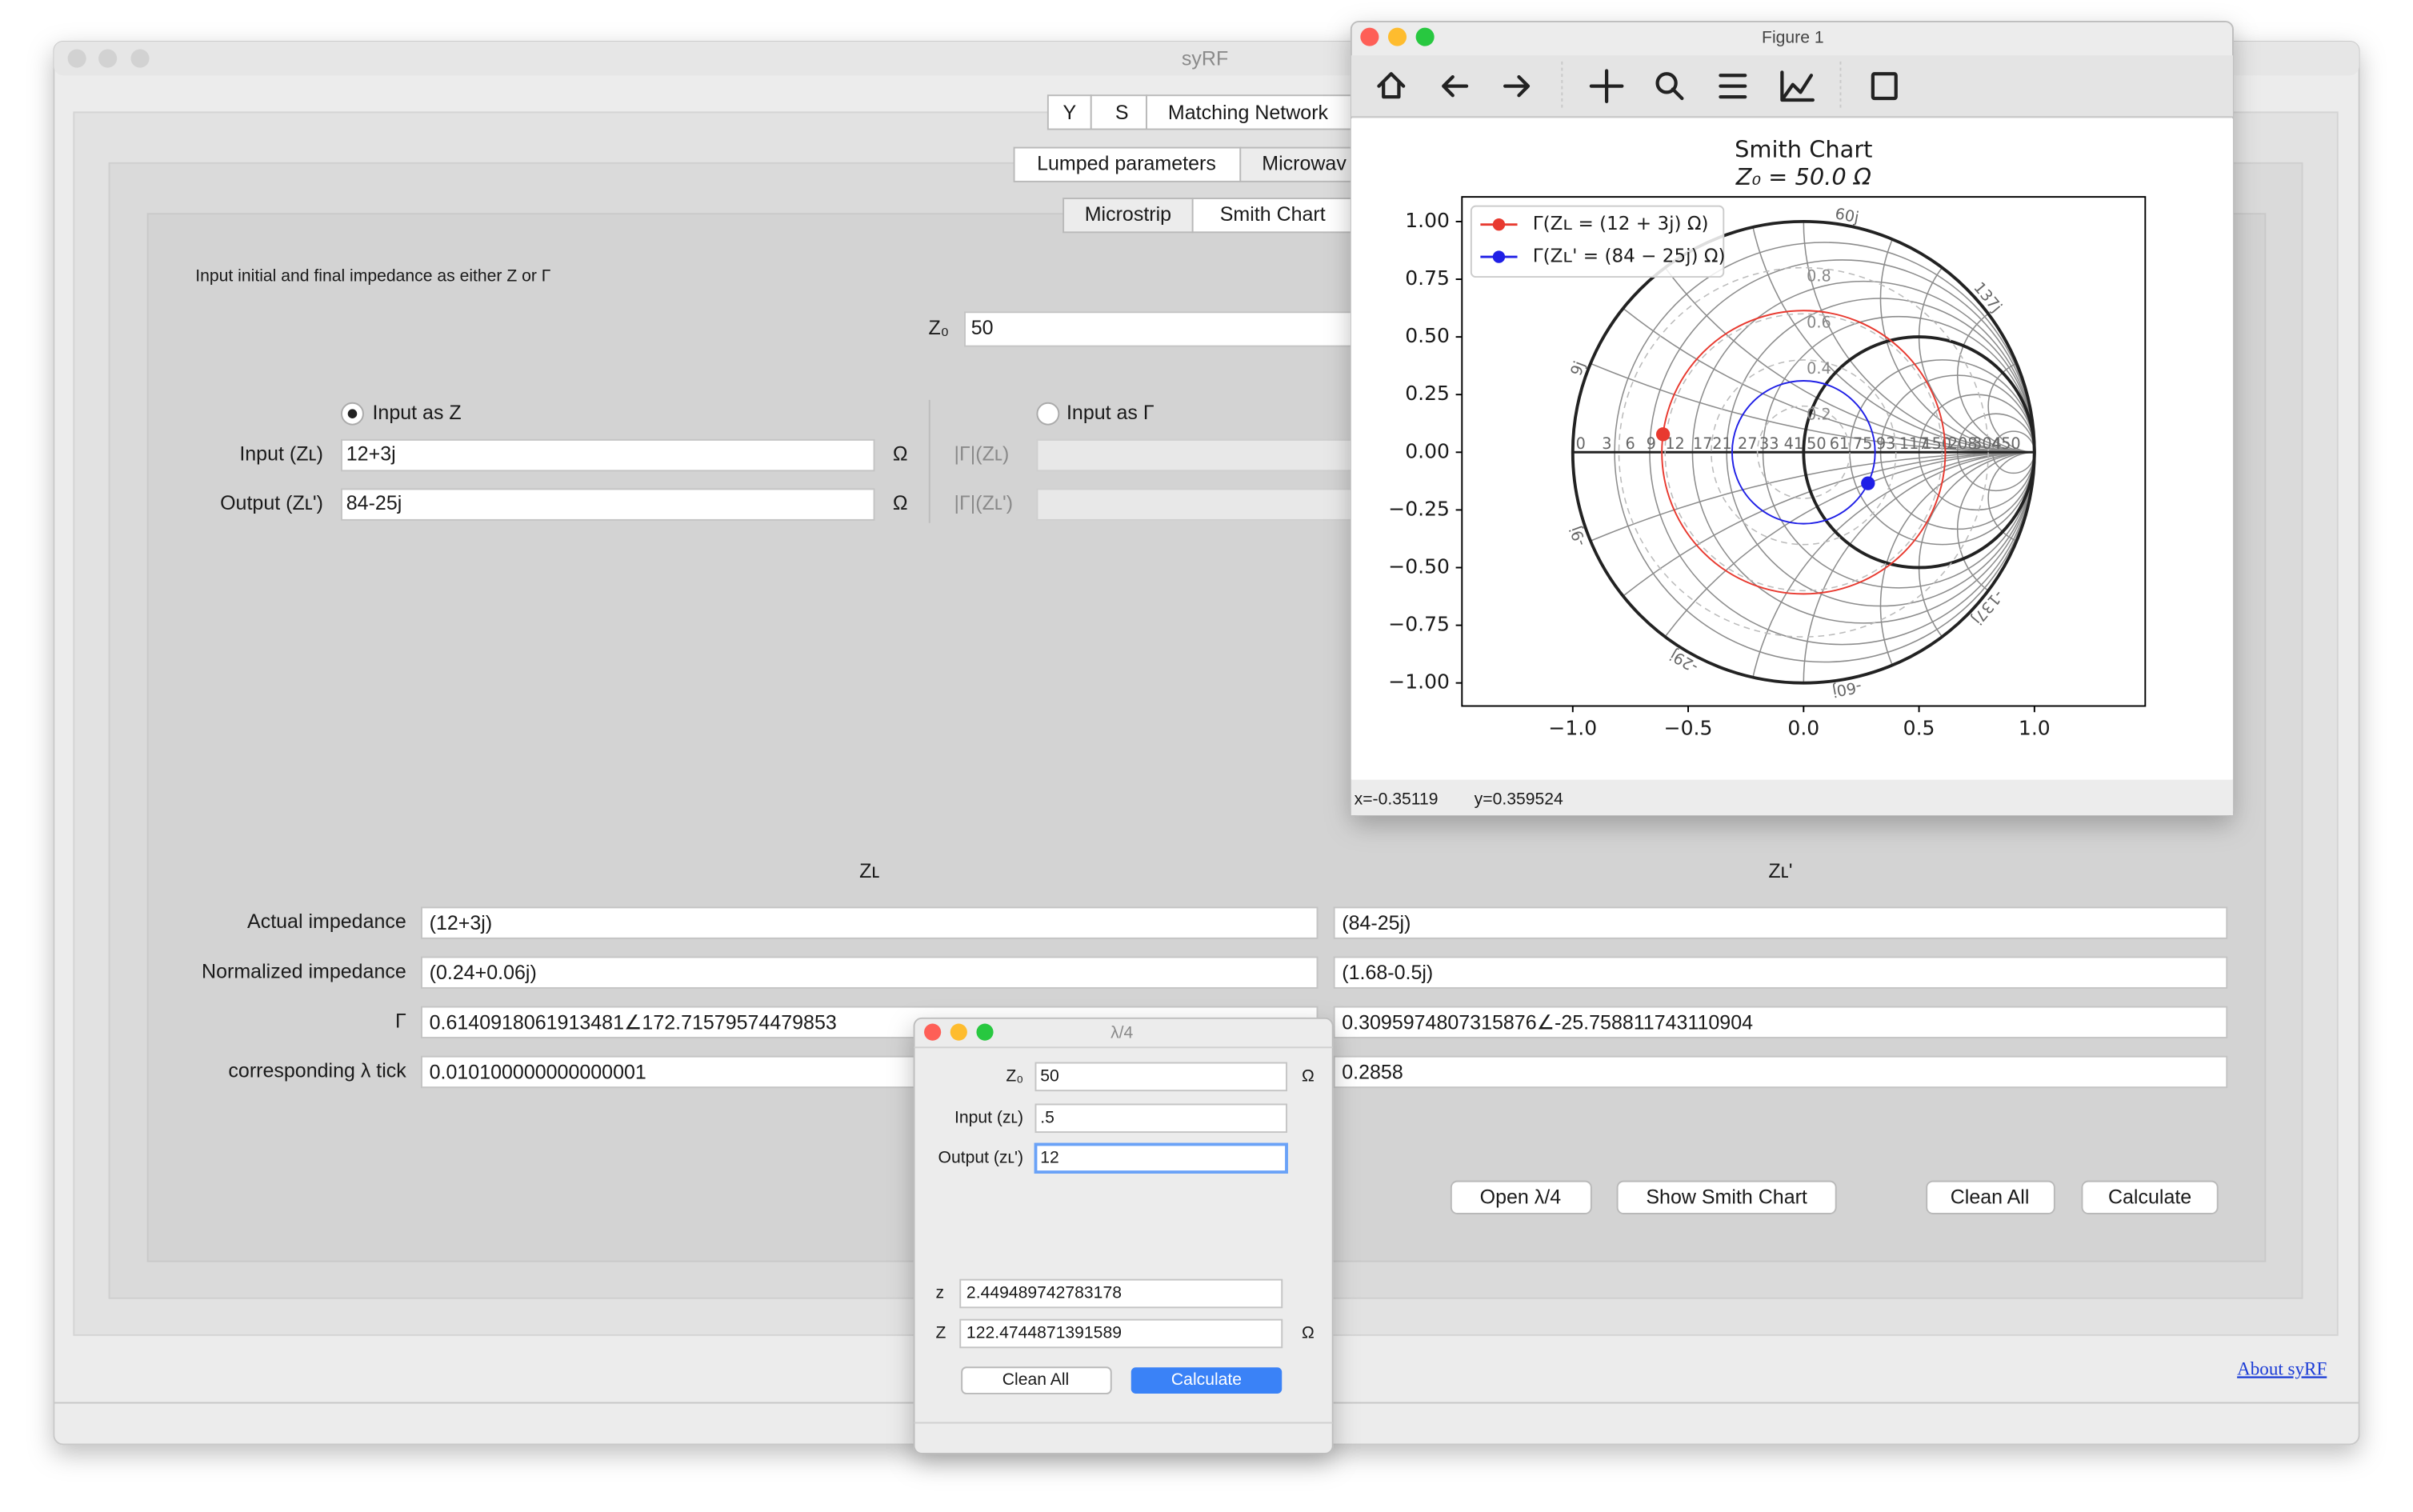  I want to click on resistance-label: 17, so click(1702, 443).